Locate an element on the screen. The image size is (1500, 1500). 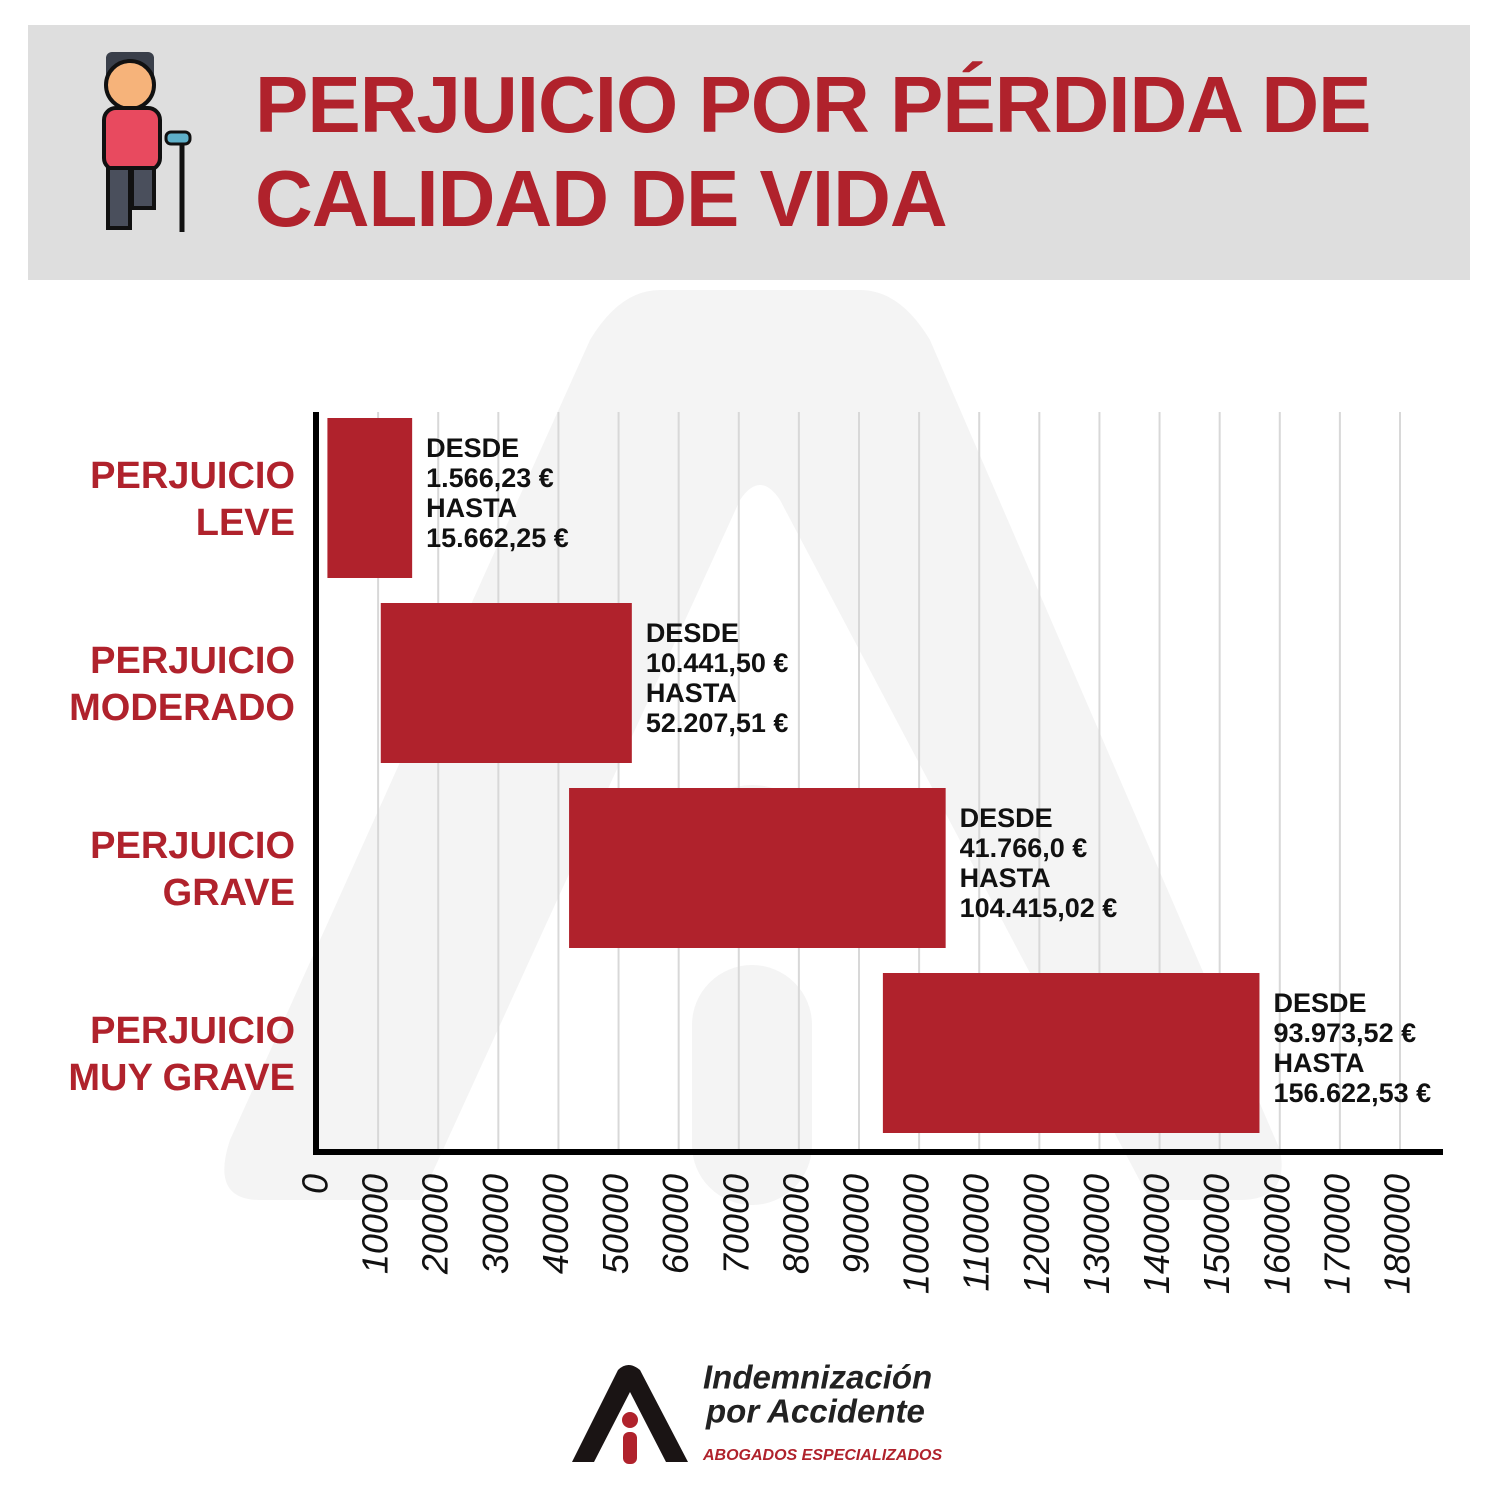
x-tick-label: 90000 is located at coordinates (856, 1224).